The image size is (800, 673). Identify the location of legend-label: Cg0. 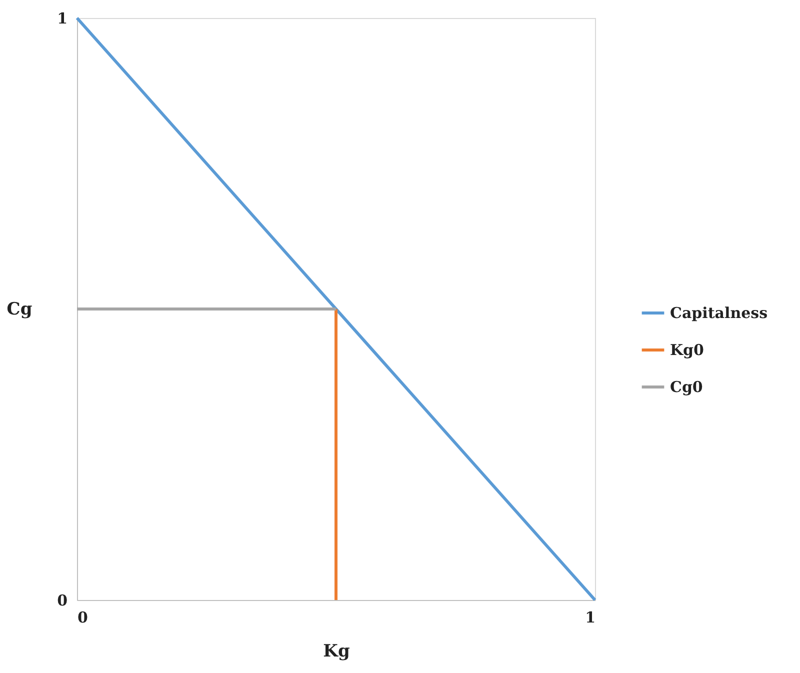
(686, 387).